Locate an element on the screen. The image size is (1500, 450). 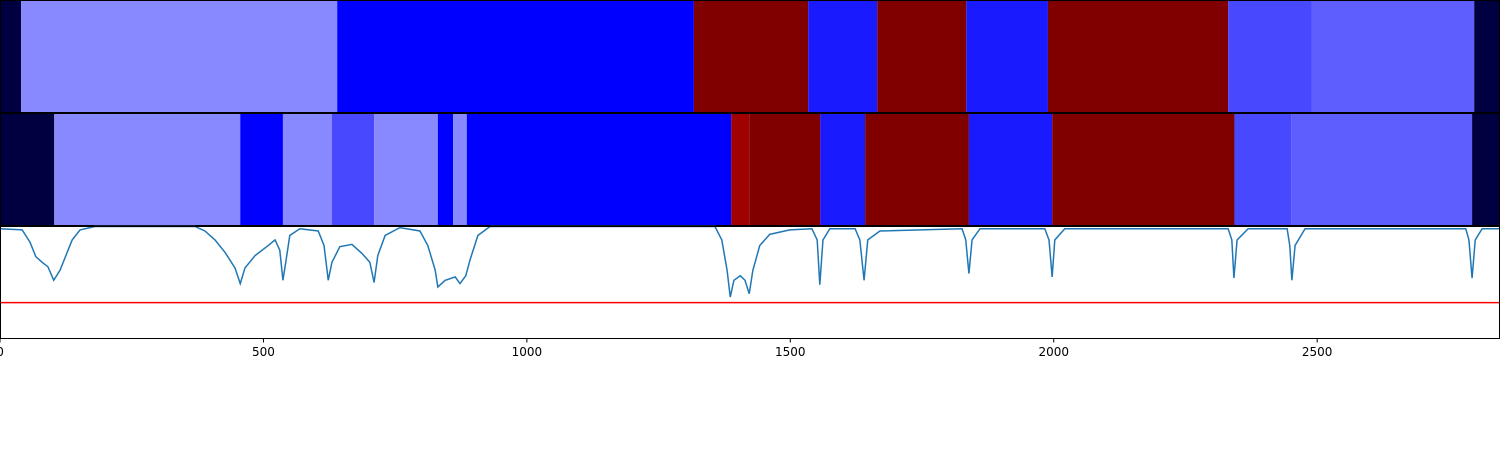
x-tick-label: 500 is located at coordinates (263, 352).